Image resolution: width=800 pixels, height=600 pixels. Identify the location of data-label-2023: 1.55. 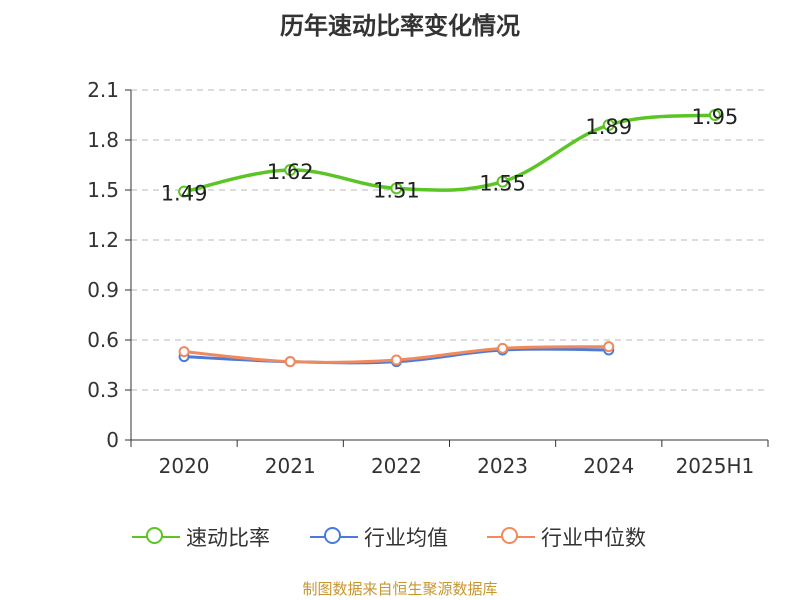
(502, 184).